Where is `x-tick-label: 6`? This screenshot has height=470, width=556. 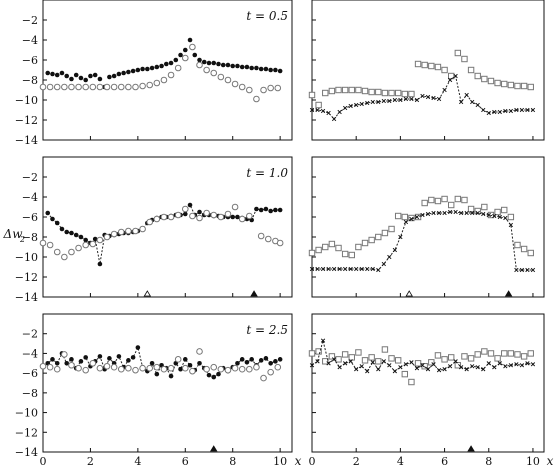 x-tick-label: 6 is located at coordinates (185, 461).